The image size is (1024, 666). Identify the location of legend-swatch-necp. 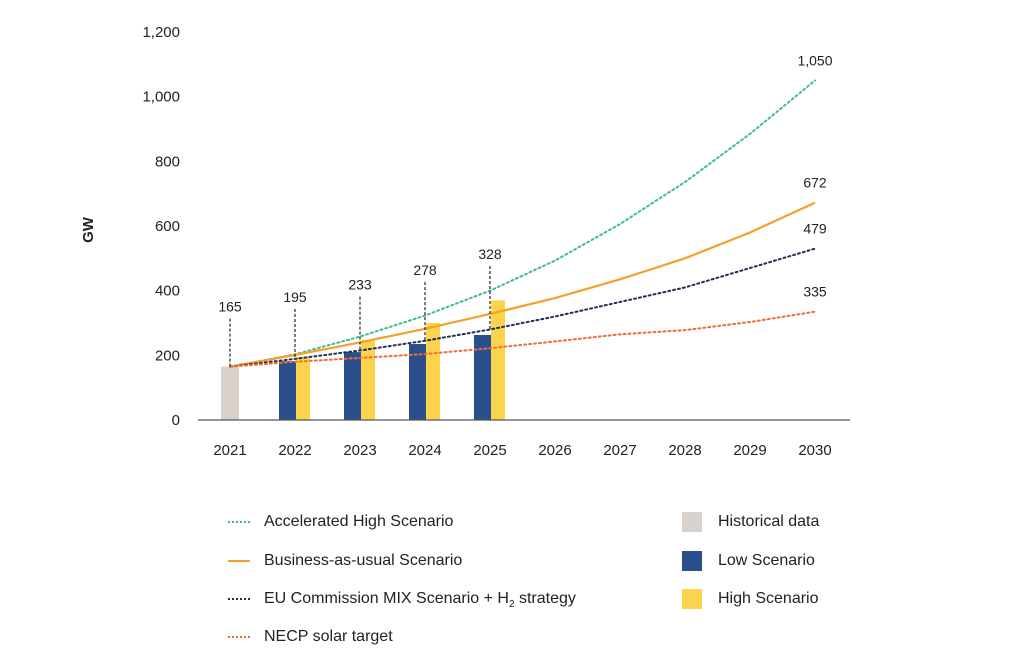
(239, 637).